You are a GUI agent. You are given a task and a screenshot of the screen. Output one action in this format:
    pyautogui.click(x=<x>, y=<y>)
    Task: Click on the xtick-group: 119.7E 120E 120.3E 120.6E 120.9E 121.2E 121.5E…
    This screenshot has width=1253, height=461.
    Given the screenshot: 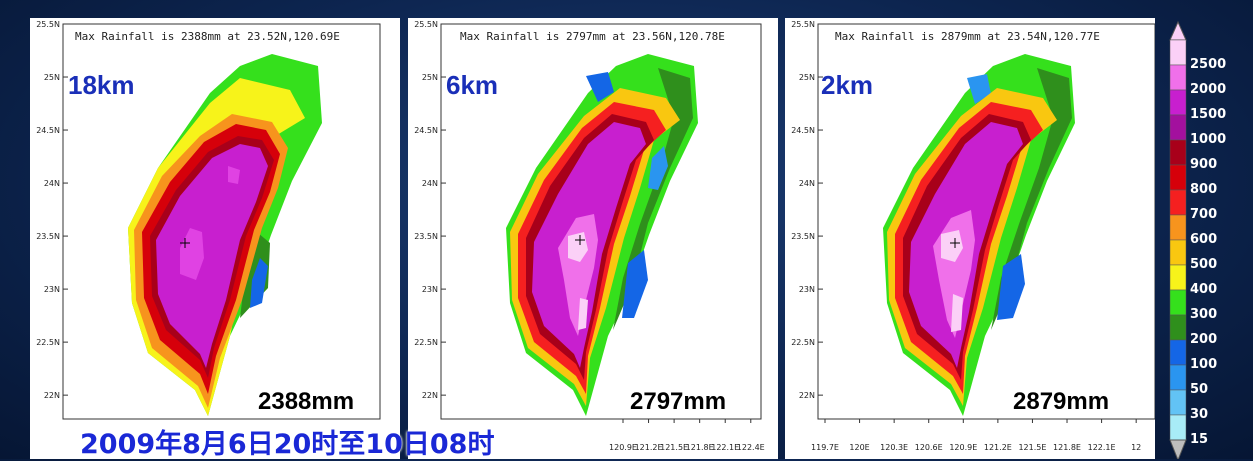 What is the action you would take?
    pyautogui.click(x=976, y=435)
    